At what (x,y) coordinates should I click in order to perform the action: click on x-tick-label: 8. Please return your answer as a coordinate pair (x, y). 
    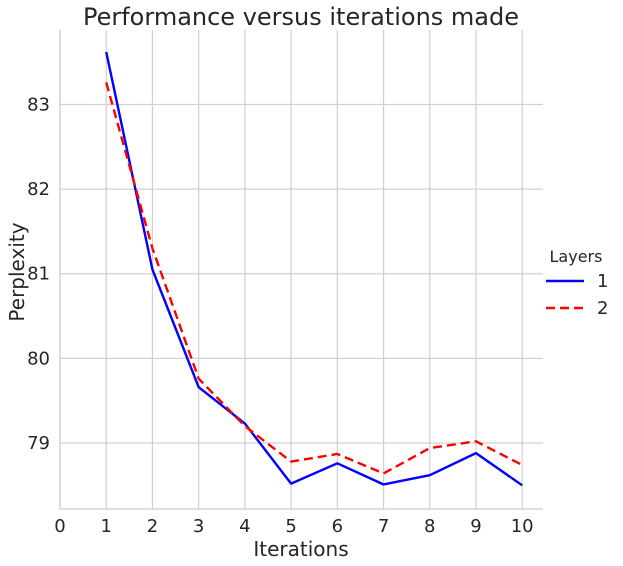
    Looking at the image, I should click on (429, 526).